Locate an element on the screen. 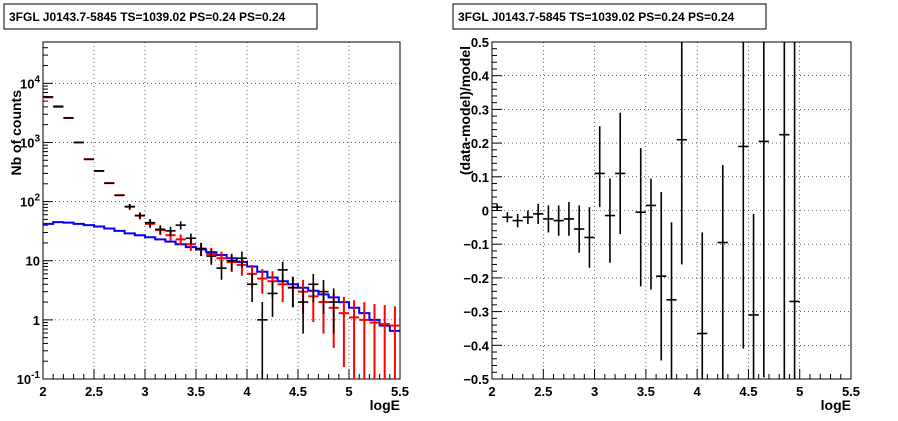 The height and width of the screenshot is (421, 898). right-y-tick-label: −0.5 is located at coordinates (476, 379).